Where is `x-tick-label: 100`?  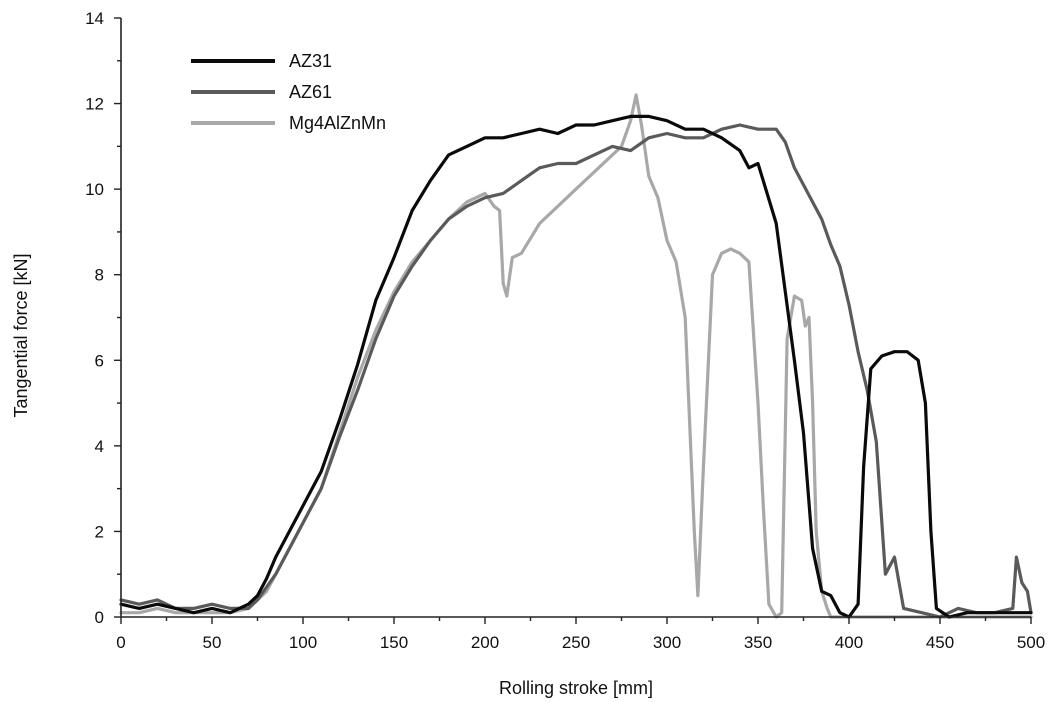 x-tick-label: 100 is located at coordinates (303, 642).